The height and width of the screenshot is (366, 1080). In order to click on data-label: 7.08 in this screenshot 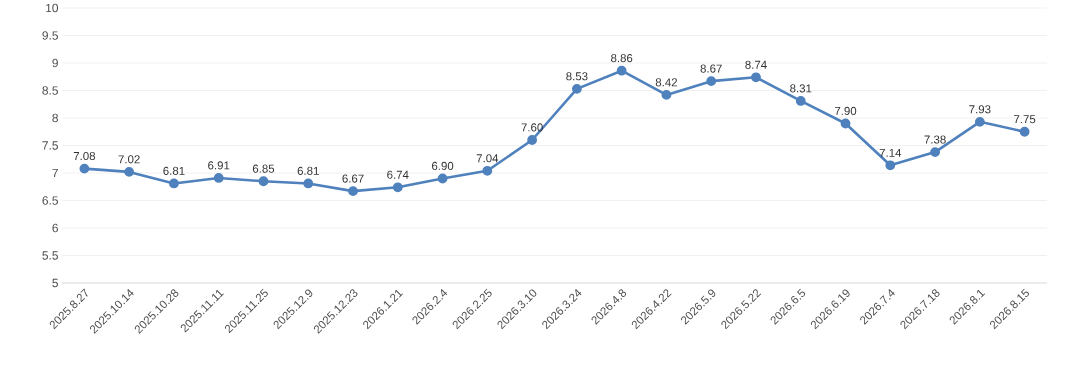, I will do `click(84, 156)`.